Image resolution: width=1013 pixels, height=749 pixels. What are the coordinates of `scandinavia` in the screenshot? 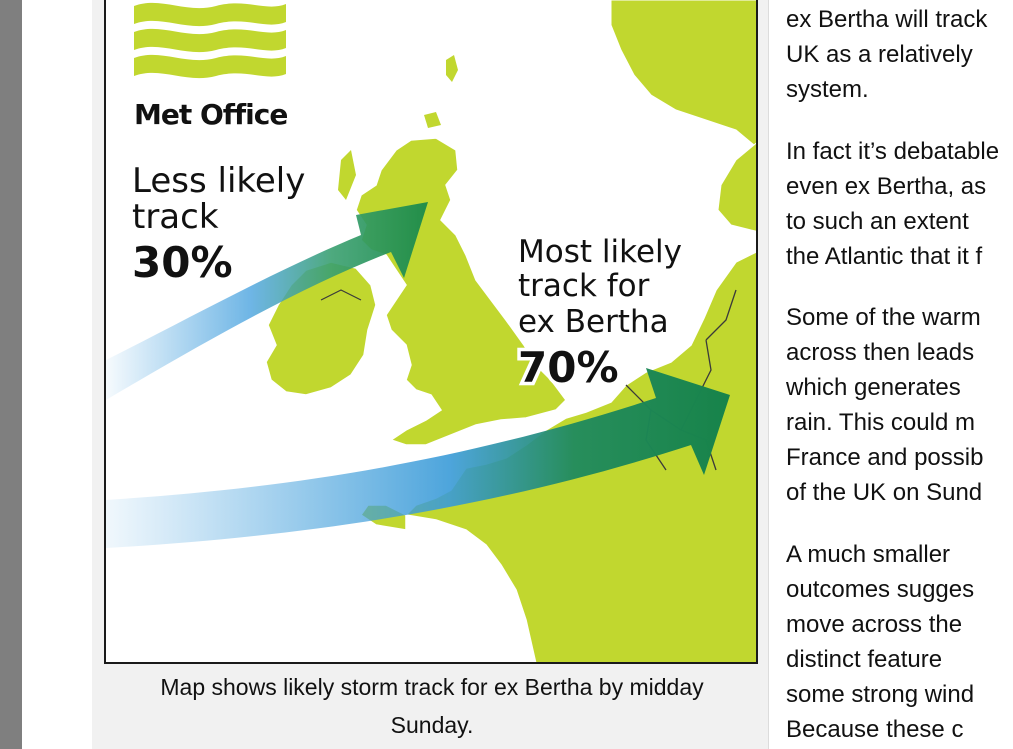 It's located at (683, 74).